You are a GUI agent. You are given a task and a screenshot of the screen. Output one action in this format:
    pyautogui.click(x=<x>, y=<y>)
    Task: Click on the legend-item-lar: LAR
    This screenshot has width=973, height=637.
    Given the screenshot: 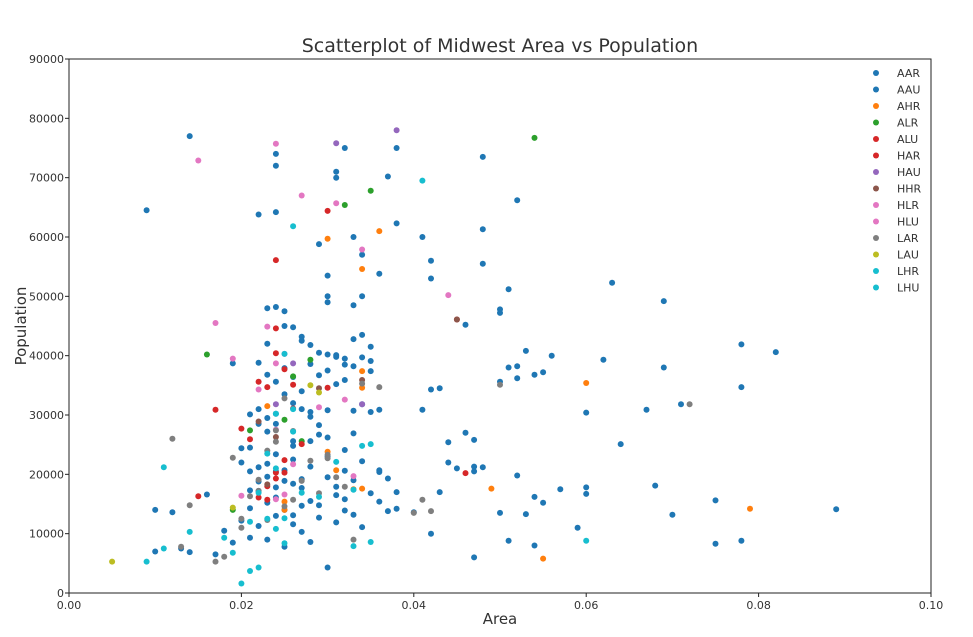 What is the action you would take?
    pyautogui.click(x=896, y=238)
    